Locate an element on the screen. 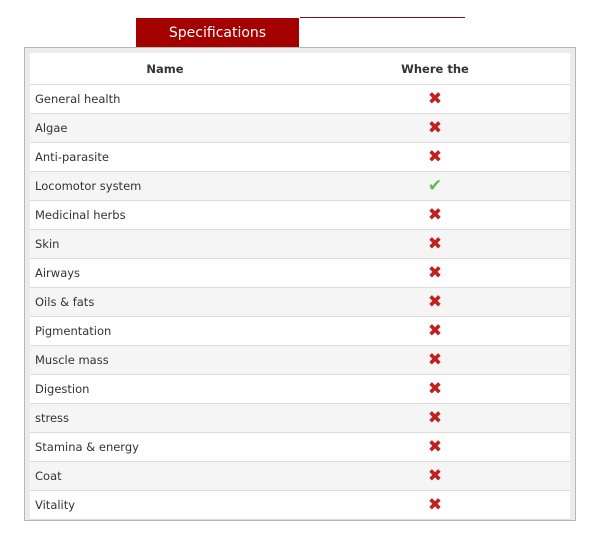  row-name: Coat is located at coordinates (165, 476).